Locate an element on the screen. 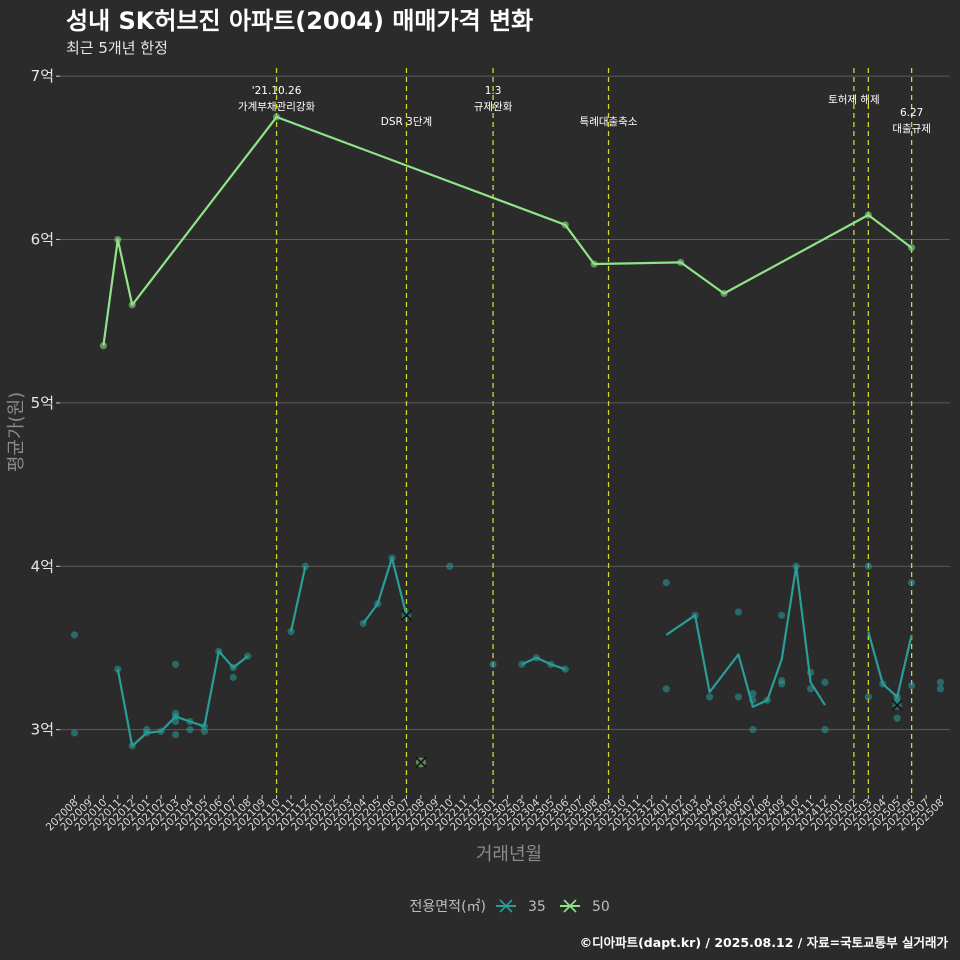 The height and width of the screenshot is (960, 960). event-label: 가계부채관리강화 is located at coordinates (277, 107).